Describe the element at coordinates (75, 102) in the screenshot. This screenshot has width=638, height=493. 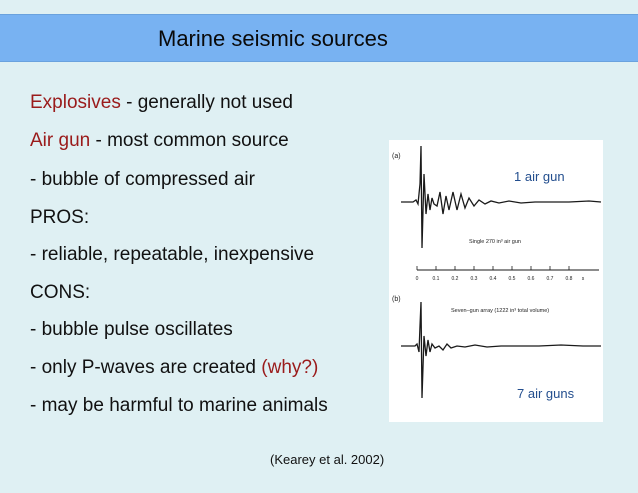
I see `explosives-term: Explosives` at that location.